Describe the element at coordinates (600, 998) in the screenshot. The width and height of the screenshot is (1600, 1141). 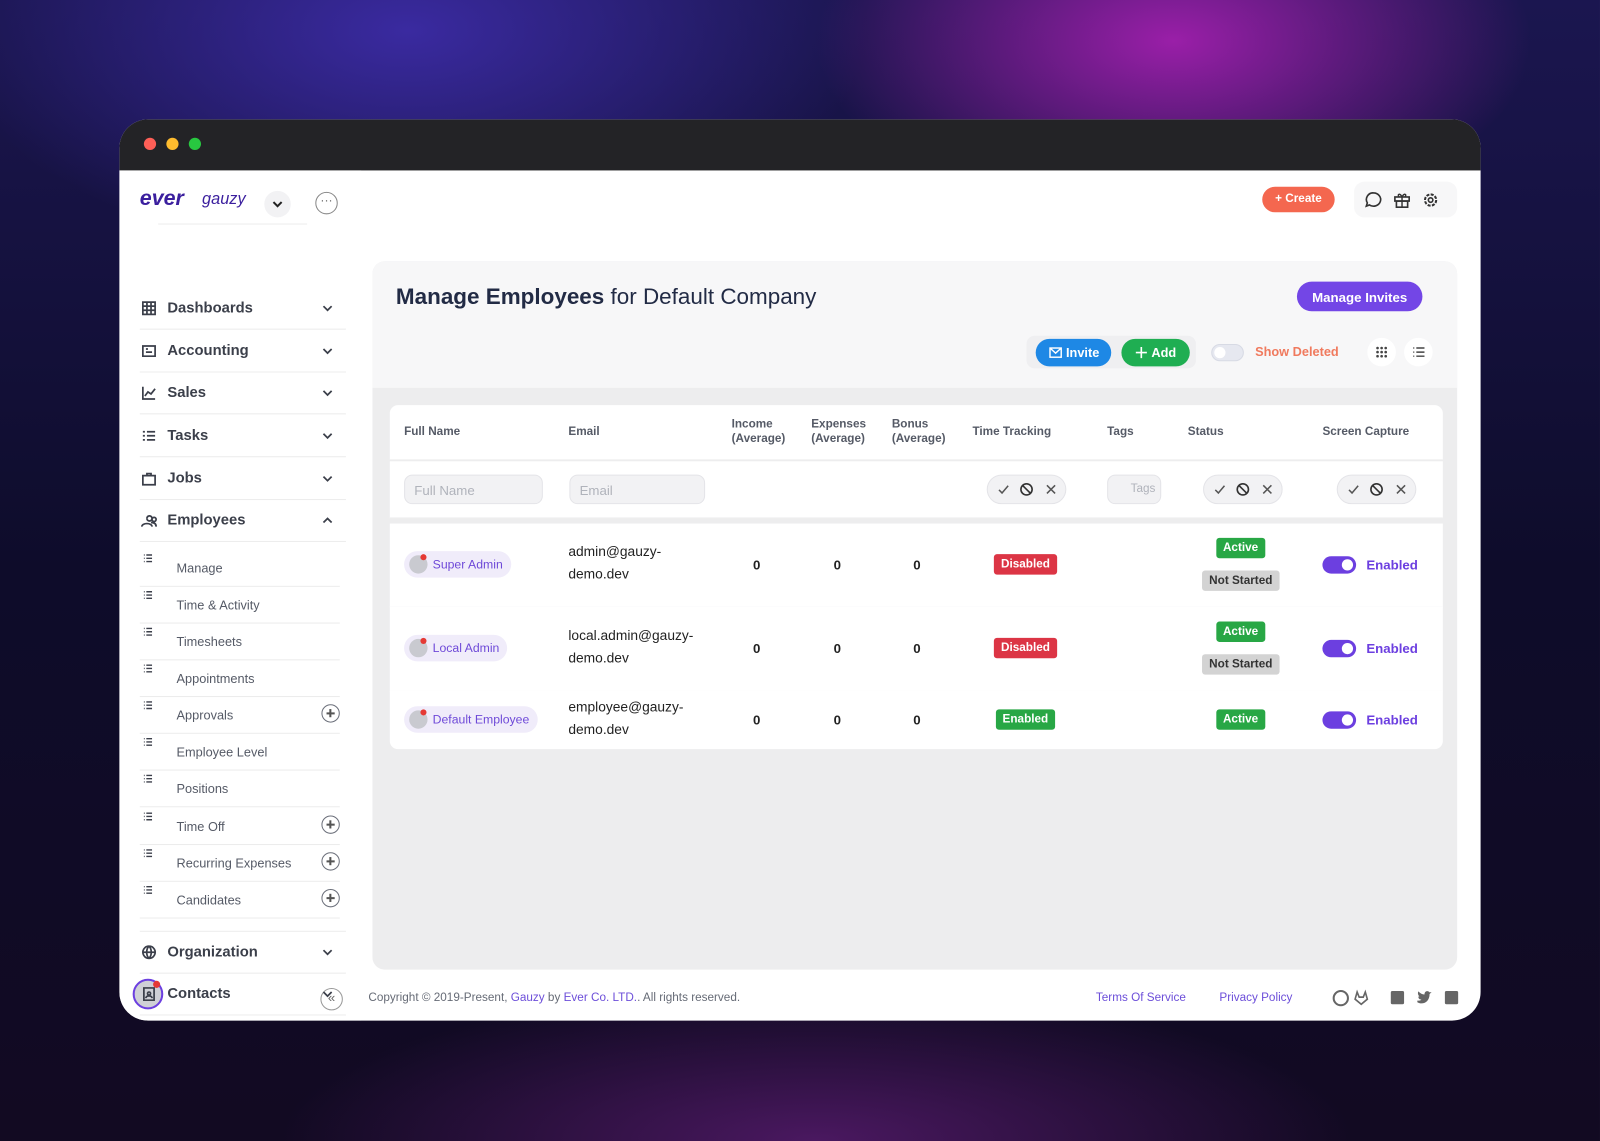
I see `company-link: Ever Co. LTD.` at that location.